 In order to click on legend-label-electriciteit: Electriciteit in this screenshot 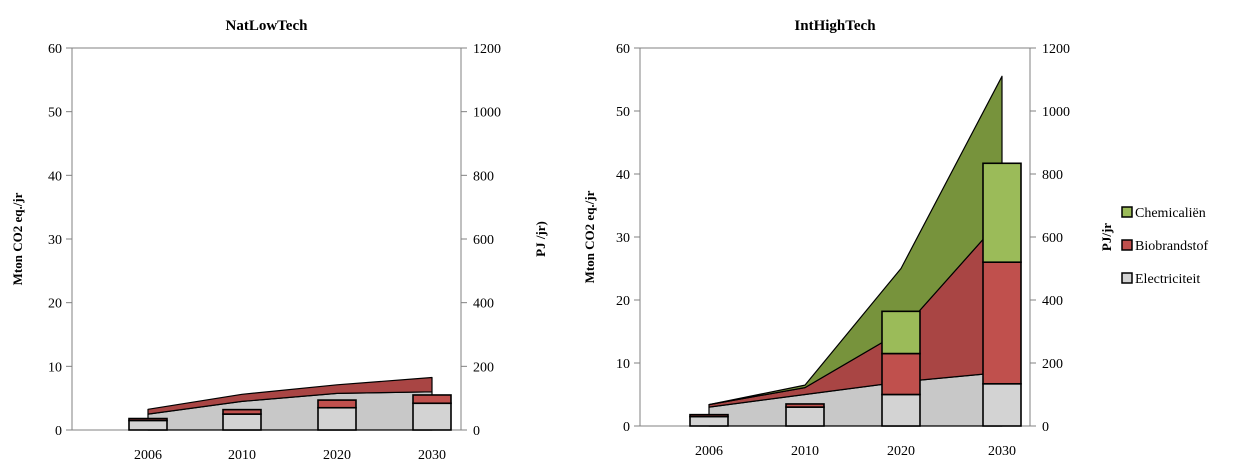, I will do `click(1167, 279)`.